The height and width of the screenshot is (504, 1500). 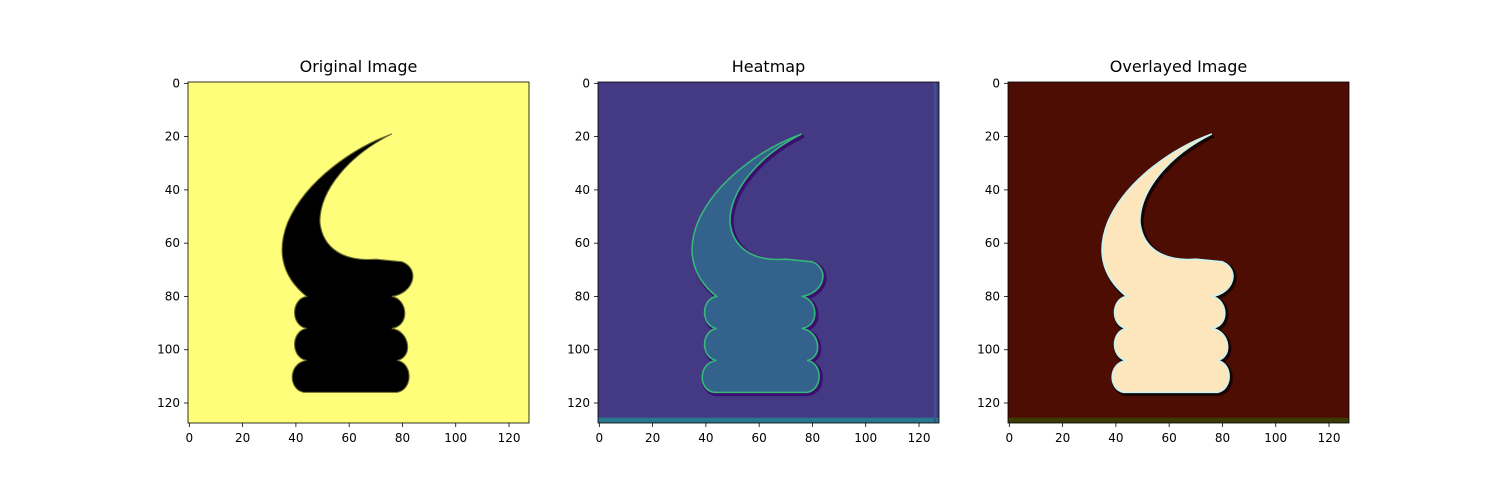 What do you see at coordinates (769, 66) in the screenshot?
I see `axes-title: Heatmap` at bounding box center [769, 66].